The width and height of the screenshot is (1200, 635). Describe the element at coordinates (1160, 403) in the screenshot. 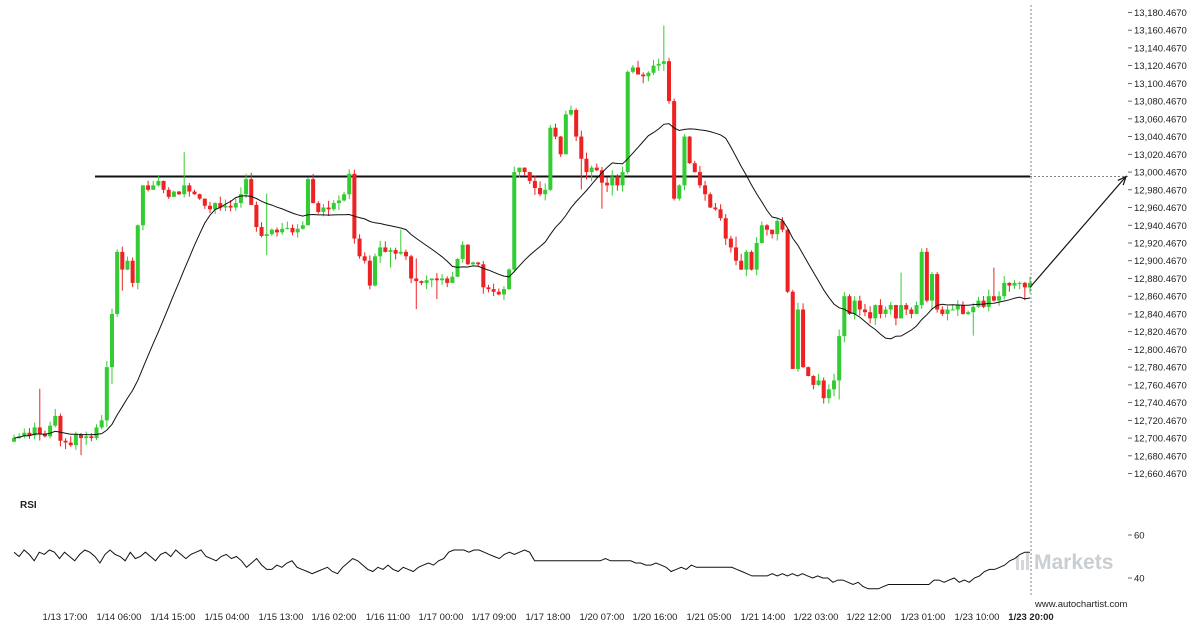

I see `y-tick-label: 12,740.4670` at that location.